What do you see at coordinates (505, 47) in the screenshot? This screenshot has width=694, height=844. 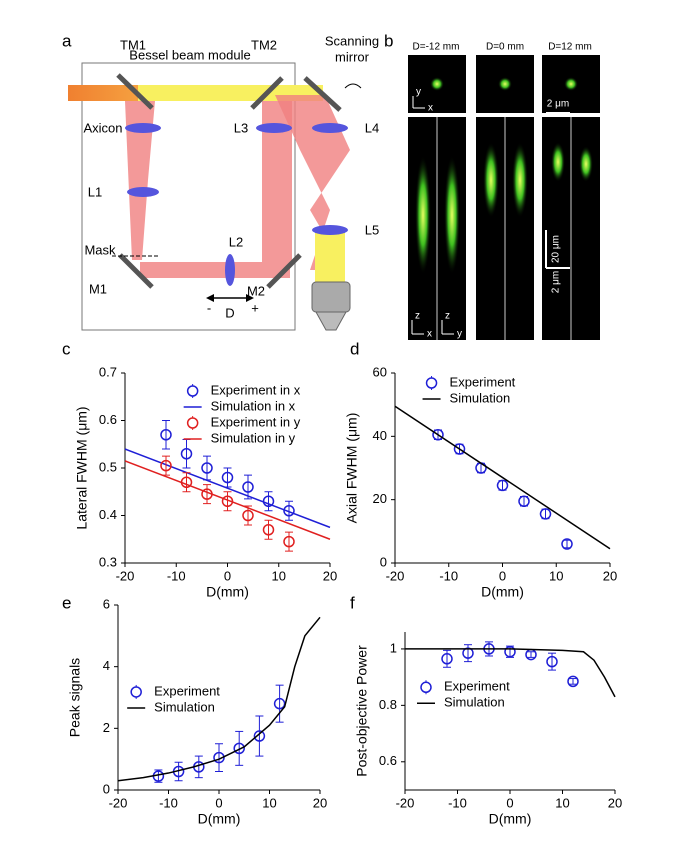 I see `column-label: D=0 mm` at bounding box center [505, 47].